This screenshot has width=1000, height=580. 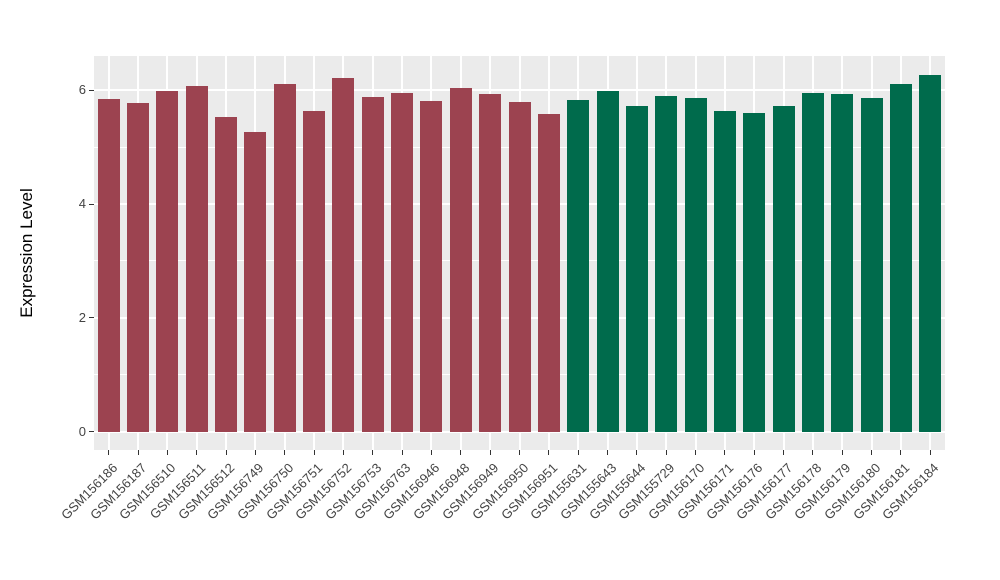 I want to click on y-tick-label: 4, so click(x=82, y=204).